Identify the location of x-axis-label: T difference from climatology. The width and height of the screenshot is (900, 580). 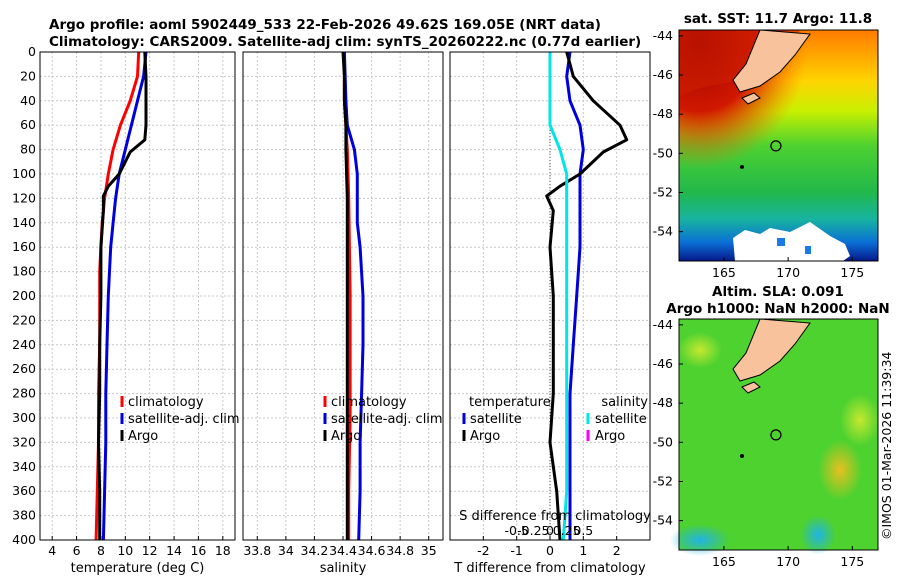
(549, 568).